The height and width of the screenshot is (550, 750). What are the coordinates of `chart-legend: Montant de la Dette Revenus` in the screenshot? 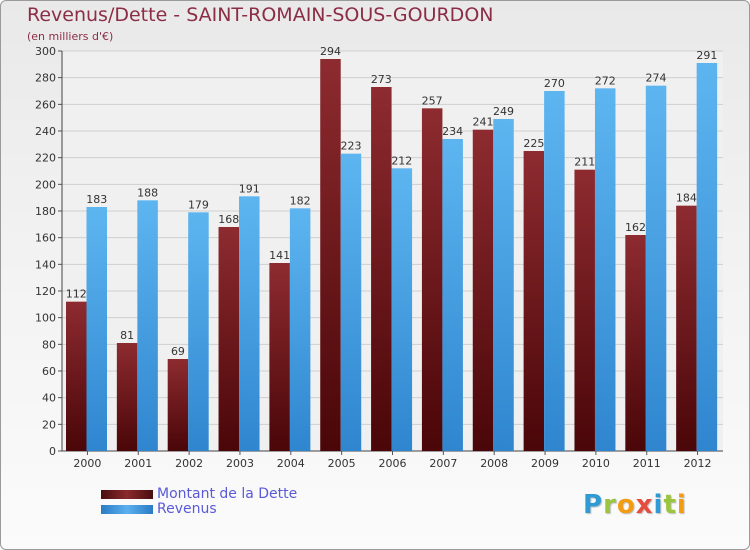 It's located at (199, 502).